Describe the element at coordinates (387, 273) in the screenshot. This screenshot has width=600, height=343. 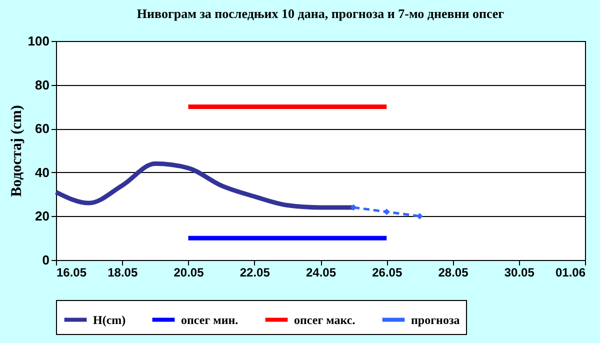
I see `x-tick-label: 26.05` at that location.